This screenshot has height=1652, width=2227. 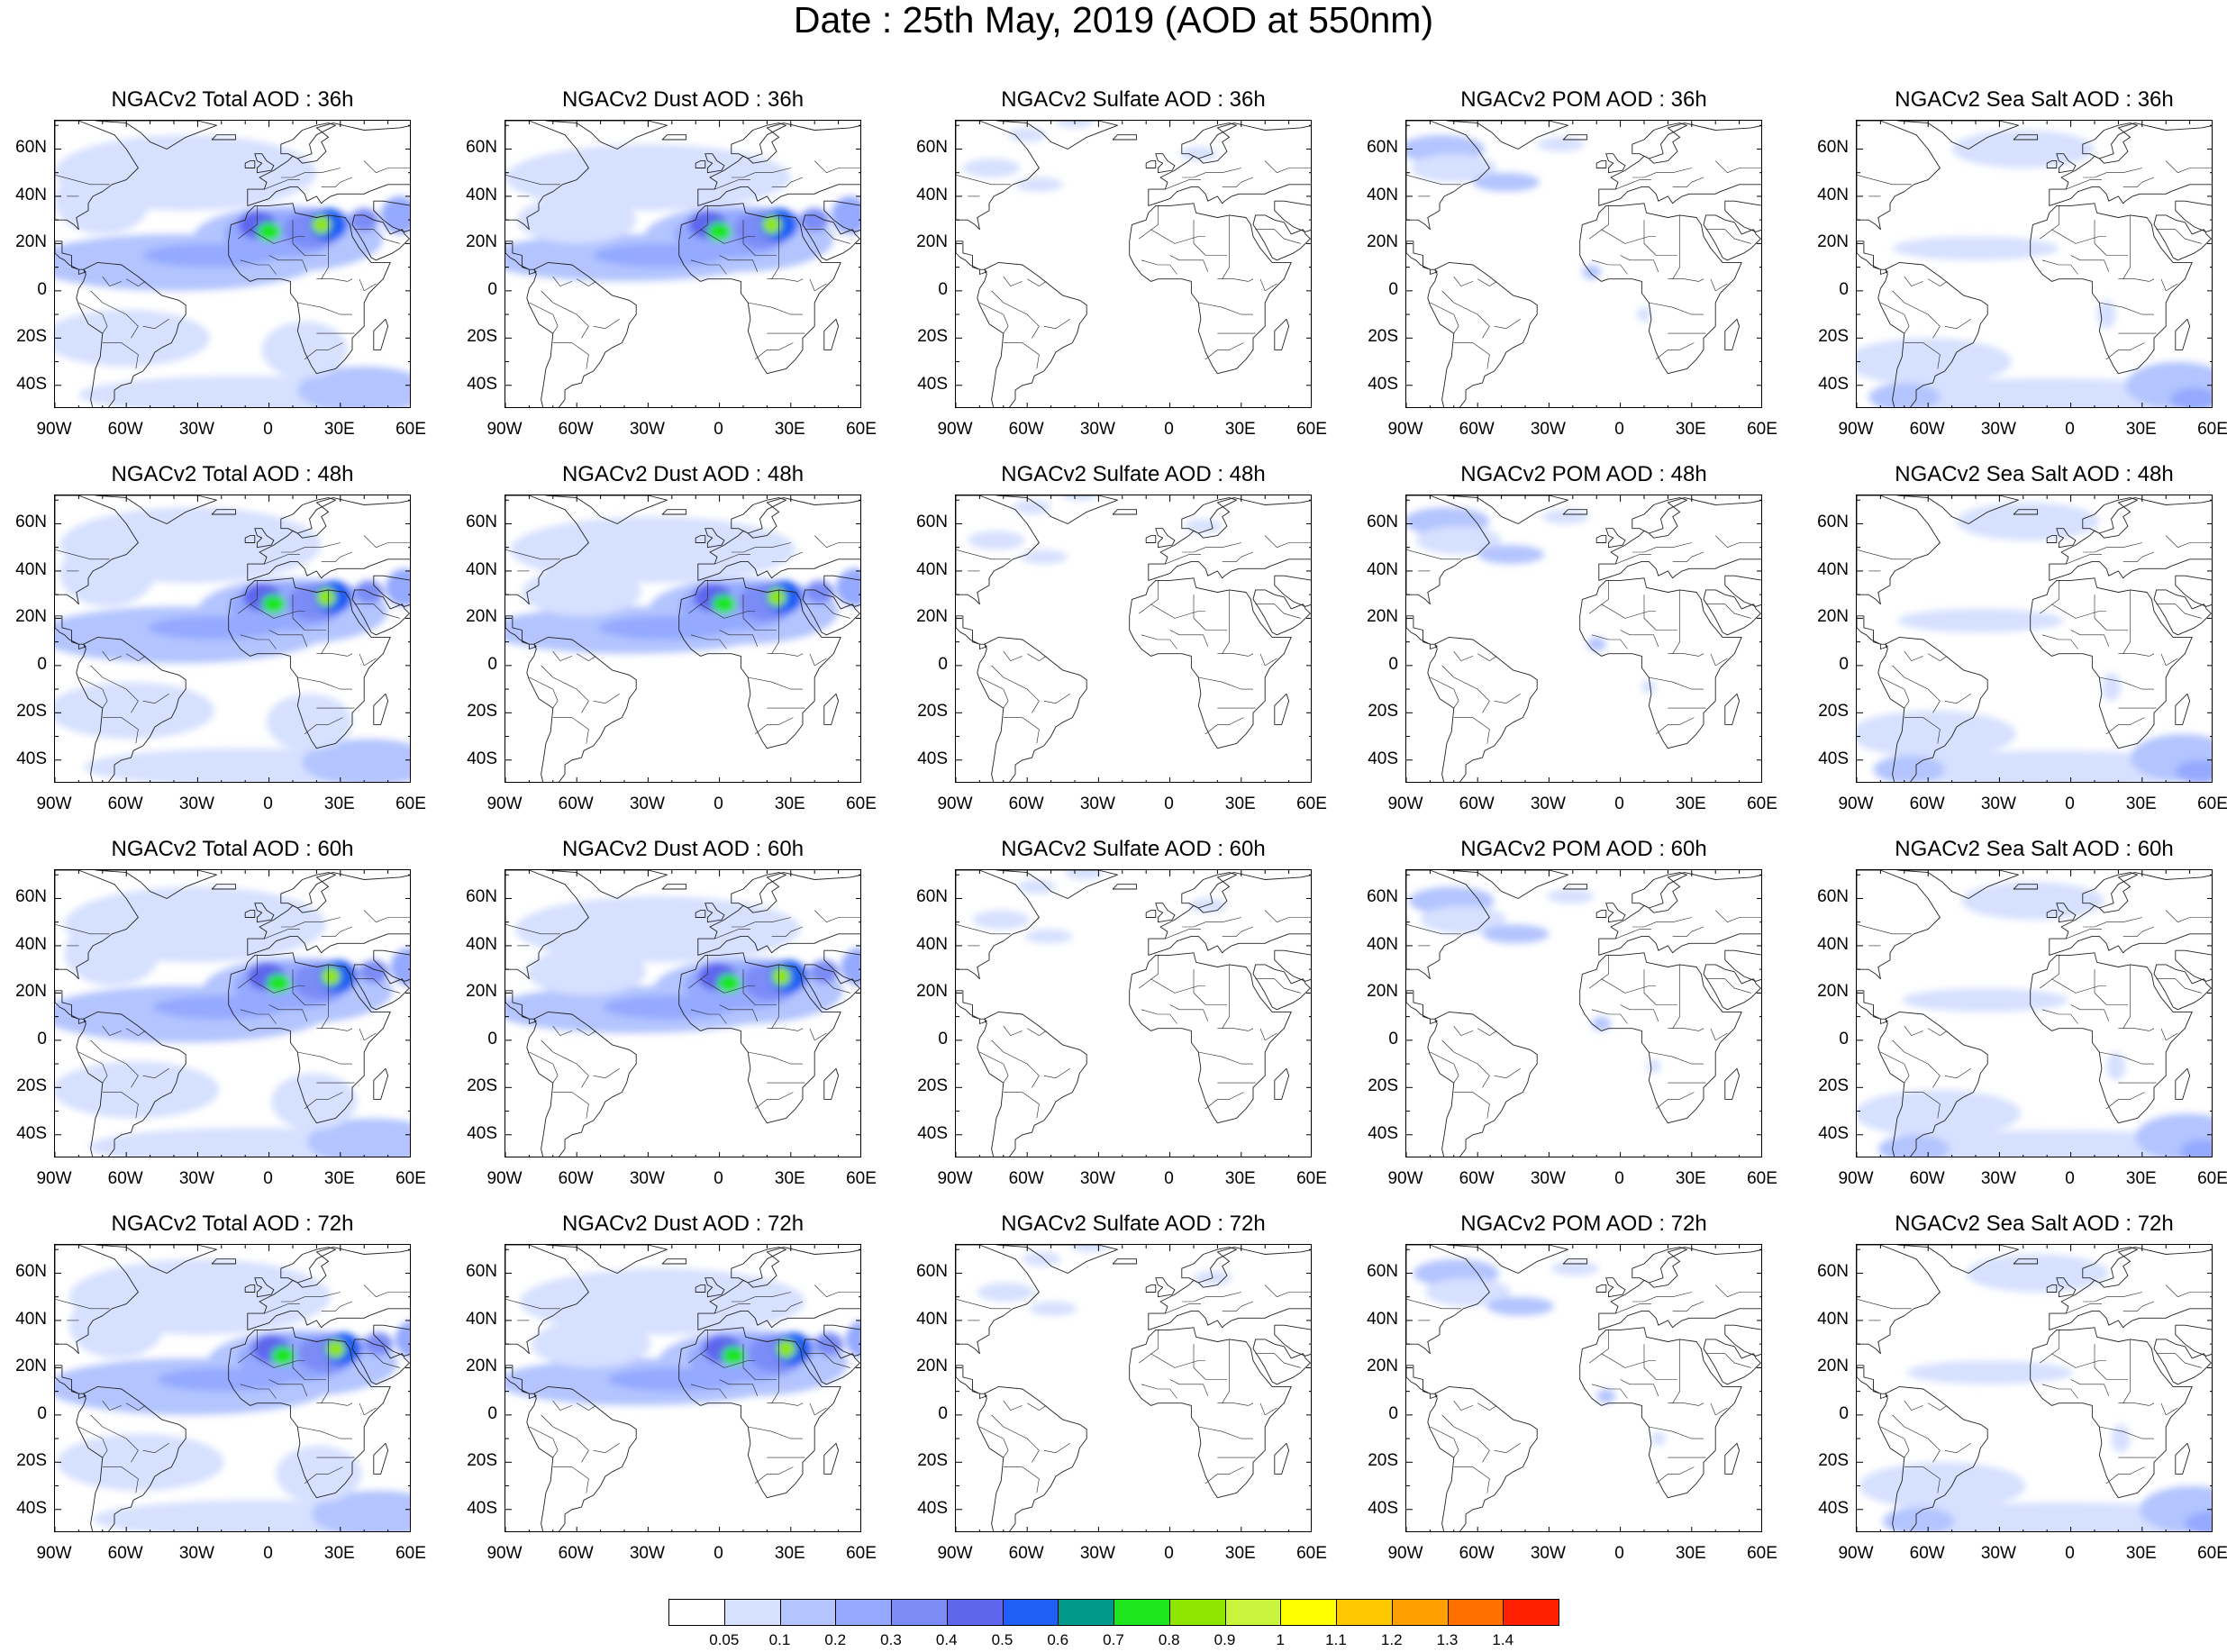 What do you see at coordinates (308, 515) in the screenshot?
I see `coastline-scandinavia` at bounding box center [308, 515].